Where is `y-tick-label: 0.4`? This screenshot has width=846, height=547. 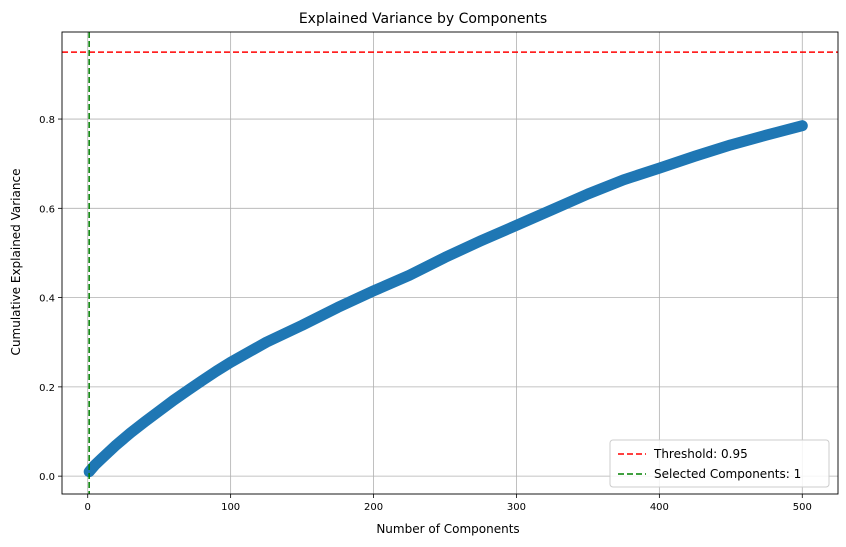
y-tick-label: 0.4 is located at coordinates (47, 299).